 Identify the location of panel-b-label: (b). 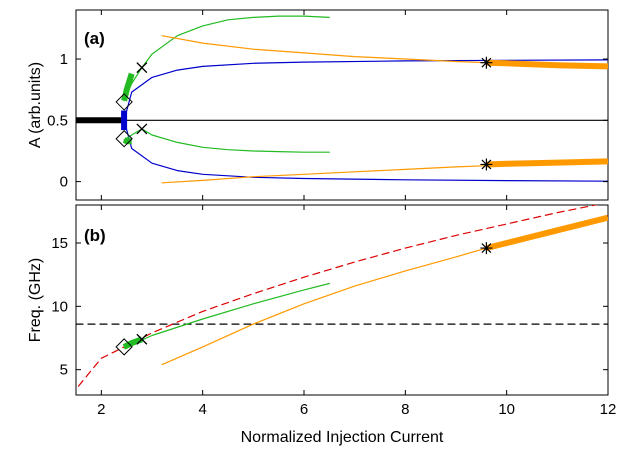
(95, 235).